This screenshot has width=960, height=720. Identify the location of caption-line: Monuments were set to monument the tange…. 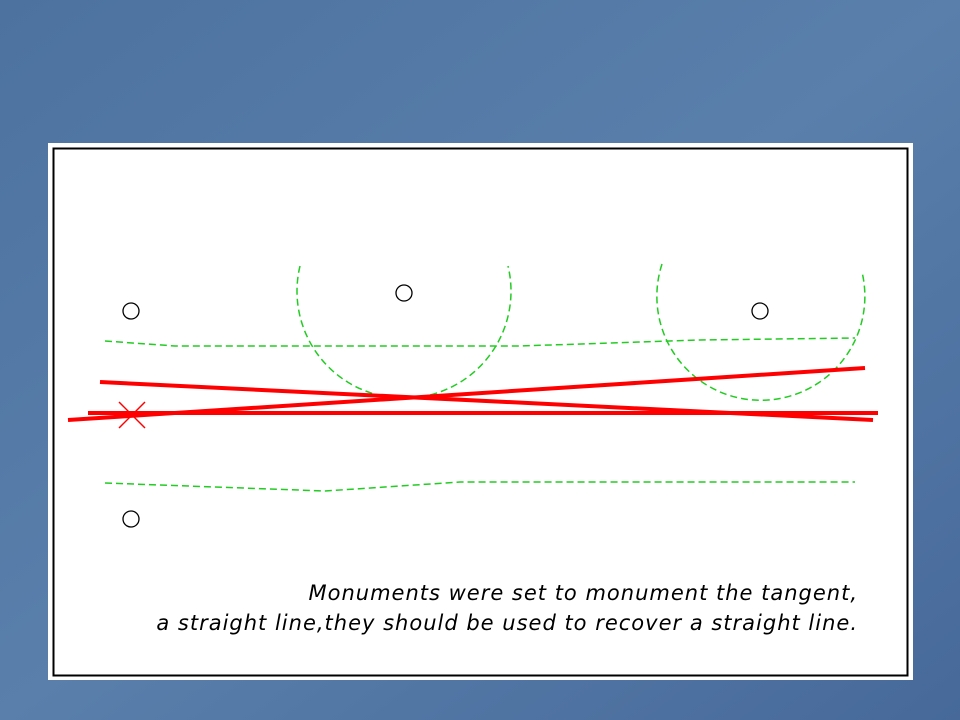
(583, 593).